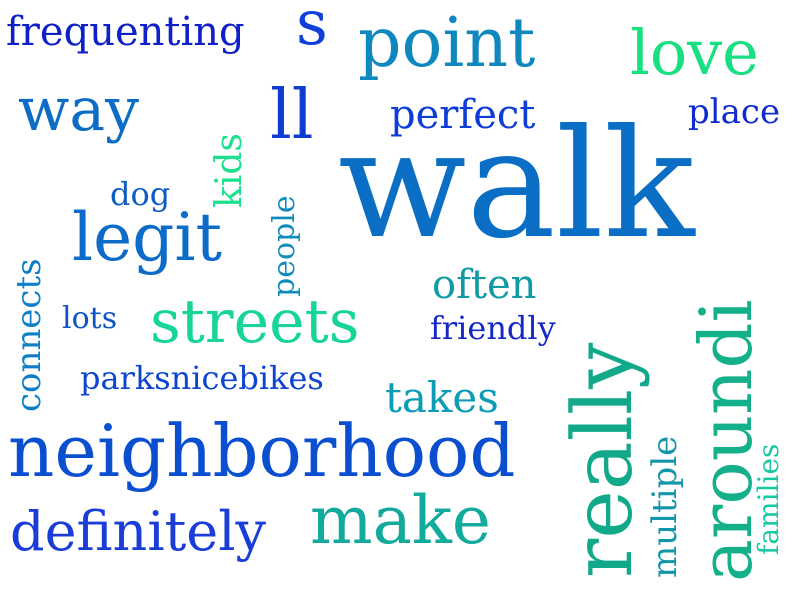  What do you see at coordinates (202, 378) in the screenshot?
I see `word-parksnicebikes: parksnicebikes` at bounding box center [202, 378].